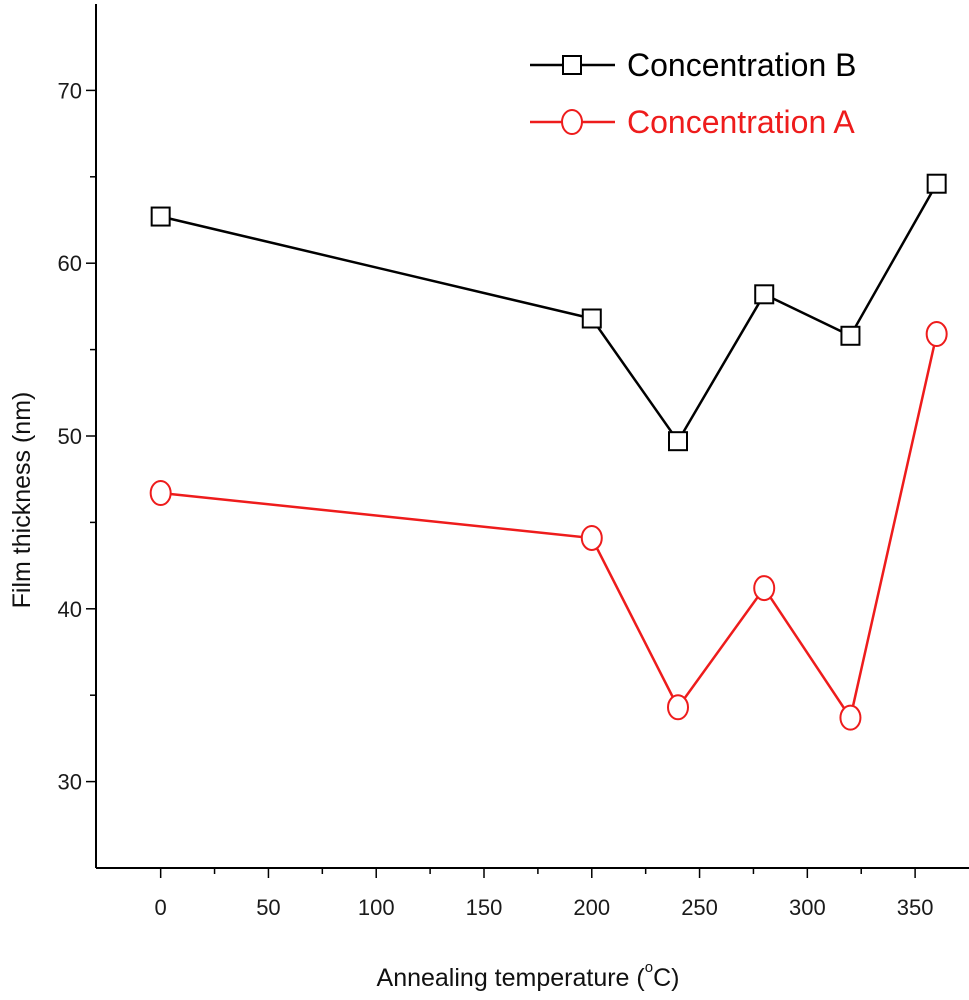 The width and height of the screenshot is (969, 1000). What do you see at coordinates (22, 500) in the screenshot?
I see `y-axis-title: Film thickness (nm)` at bounding box center [22, 500].